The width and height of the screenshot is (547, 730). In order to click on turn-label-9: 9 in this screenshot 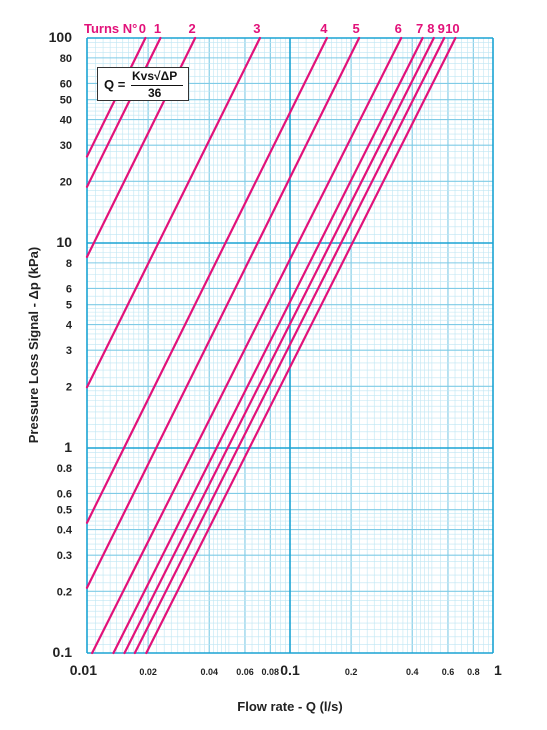, I will do `click(441, 28)`.